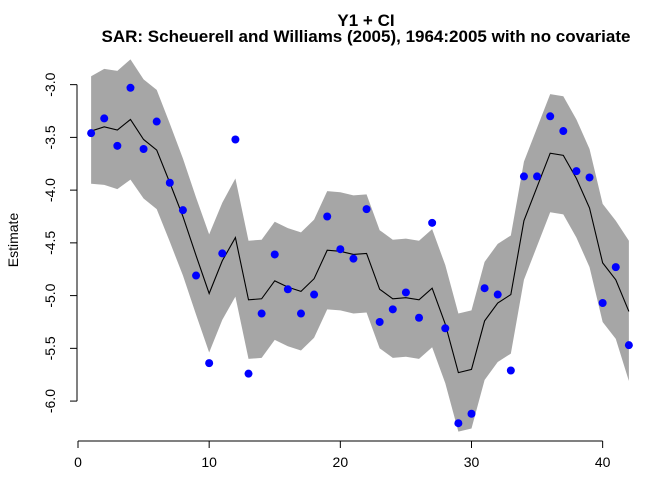 This screenshot has height=480, width=672. What do you see at coordinates (209, 462) in the screenshot?
I see `x-tick-label: 10` at bounding box center [209, 462].